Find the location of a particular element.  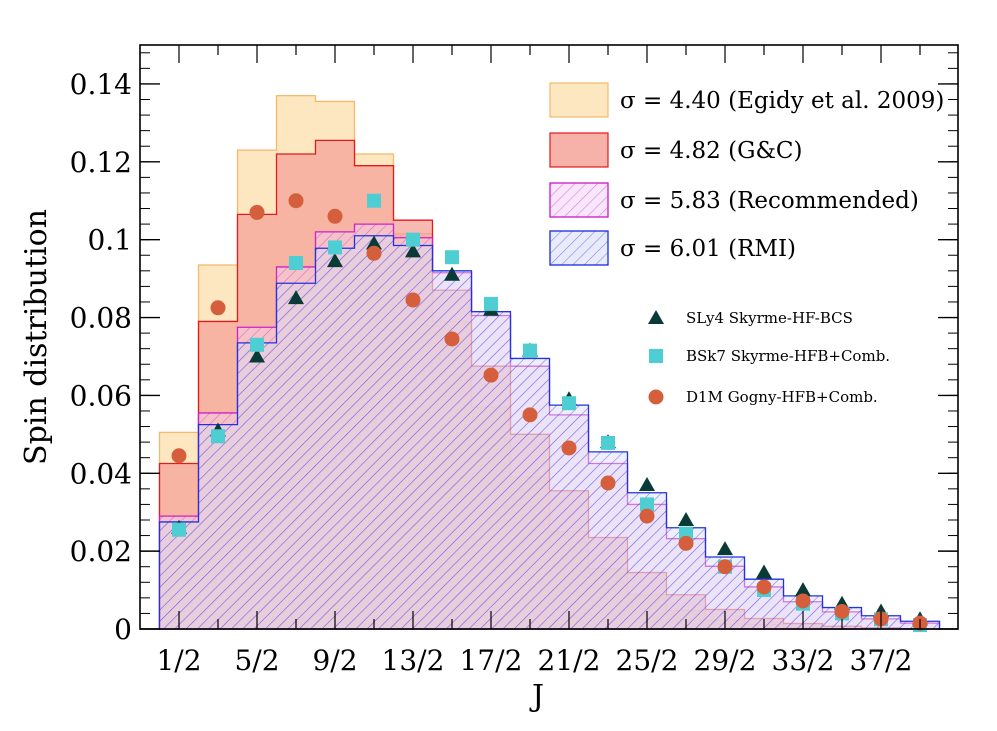

x-tick-label: 33/2 is located at coordinates (803, 660).